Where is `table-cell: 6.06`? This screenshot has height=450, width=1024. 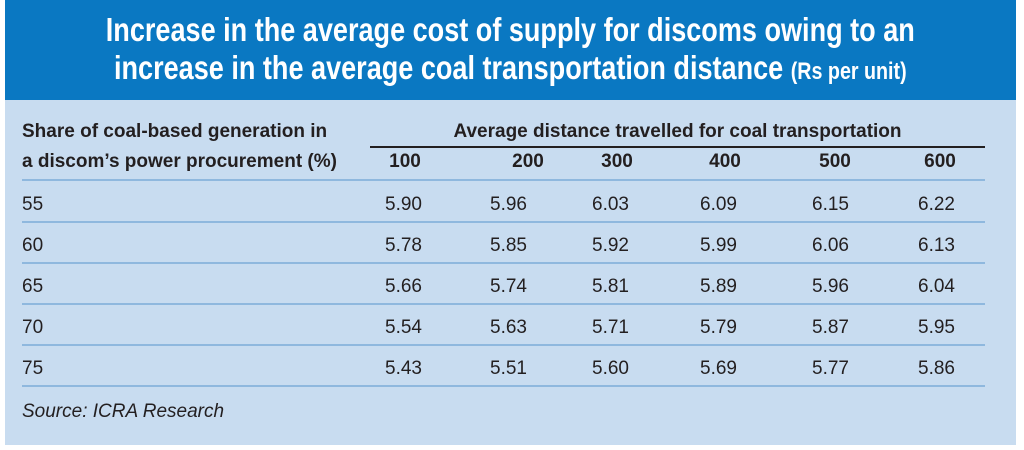 table-cell: 6.06 is located at coordinates (830, 245).